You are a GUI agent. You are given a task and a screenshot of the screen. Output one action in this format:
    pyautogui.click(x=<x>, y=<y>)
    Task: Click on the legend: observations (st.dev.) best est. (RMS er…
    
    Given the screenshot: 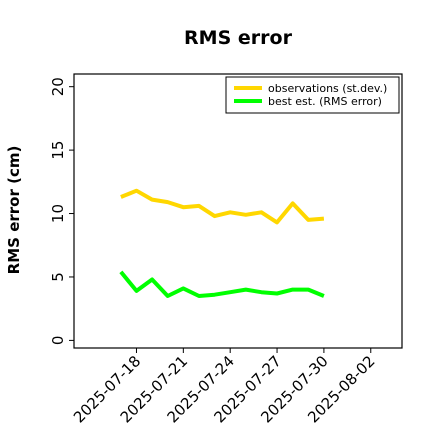 What is the action you would take?
    pyautogui.click(x=312, y=95)
    